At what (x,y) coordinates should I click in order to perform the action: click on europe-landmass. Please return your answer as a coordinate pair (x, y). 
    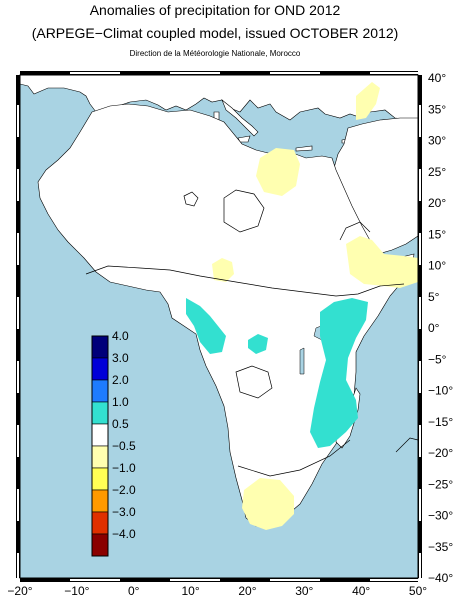
    Looking at the image, I should click on (219, 98).